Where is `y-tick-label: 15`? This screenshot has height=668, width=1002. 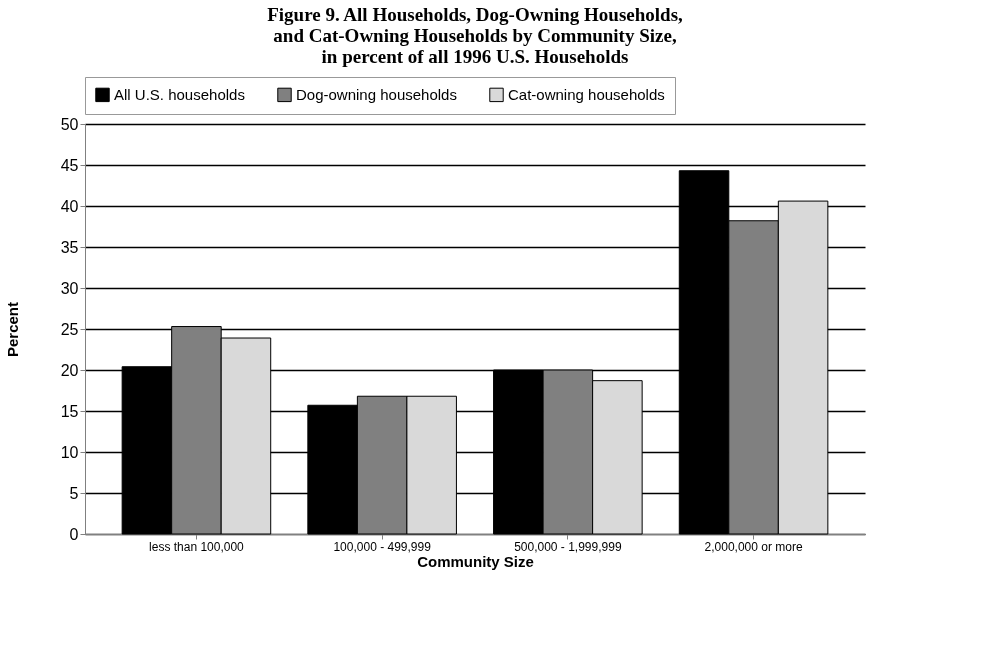 y-tick-label: 15 is located at coordinates (69, 411).